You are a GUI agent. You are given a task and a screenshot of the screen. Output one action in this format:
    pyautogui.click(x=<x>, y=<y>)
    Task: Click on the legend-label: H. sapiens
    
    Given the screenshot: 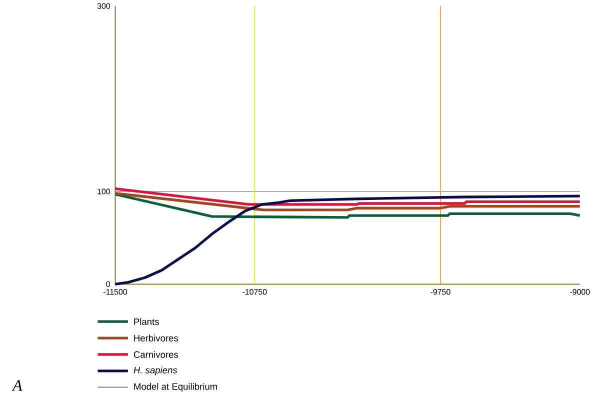 What is the action you would take?
    pyautogui.click(x=156, y=371)
    